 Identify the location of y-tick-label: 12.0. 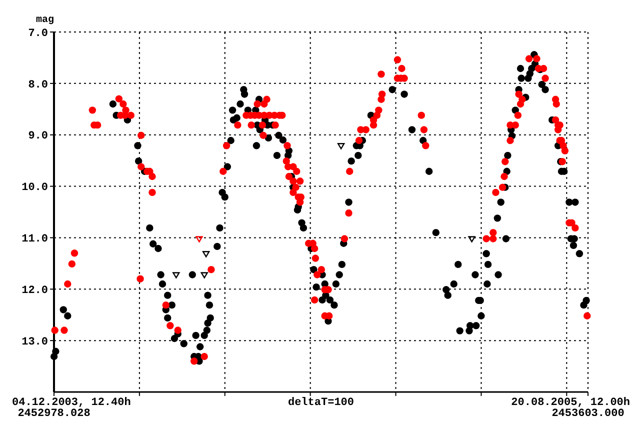
(35, 290).